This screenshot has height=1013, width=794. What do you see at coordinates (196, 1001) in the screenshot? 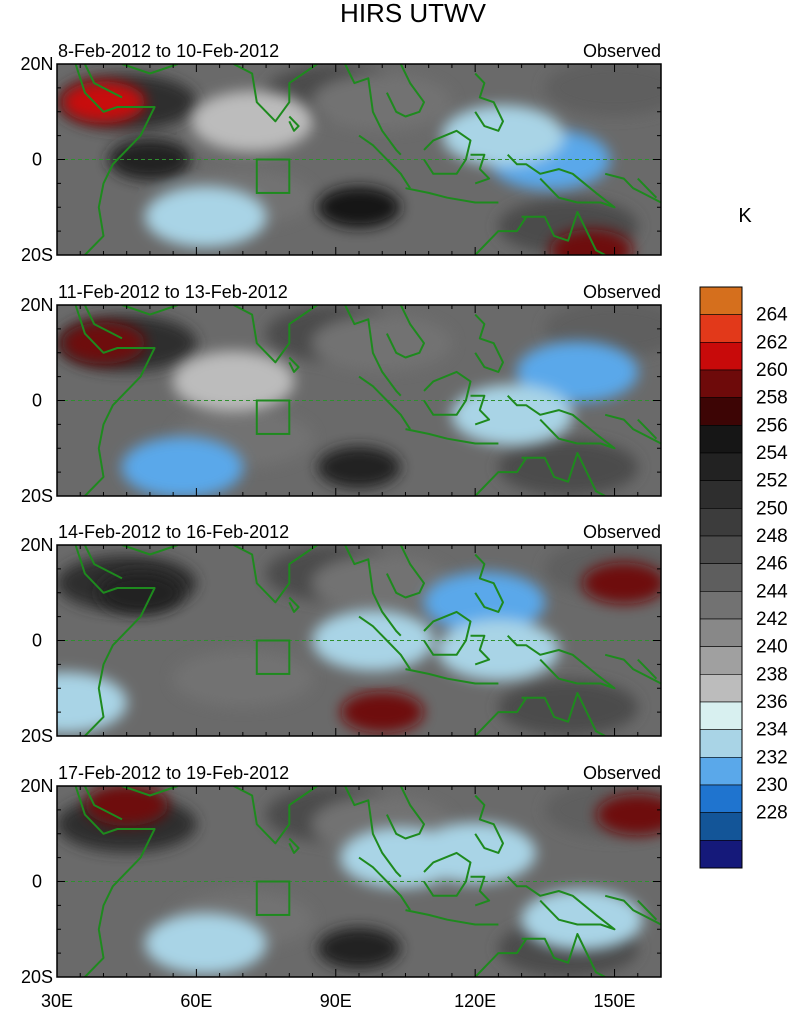
I see `x-tick-label: 60E` at bounding box center [196, 1001].